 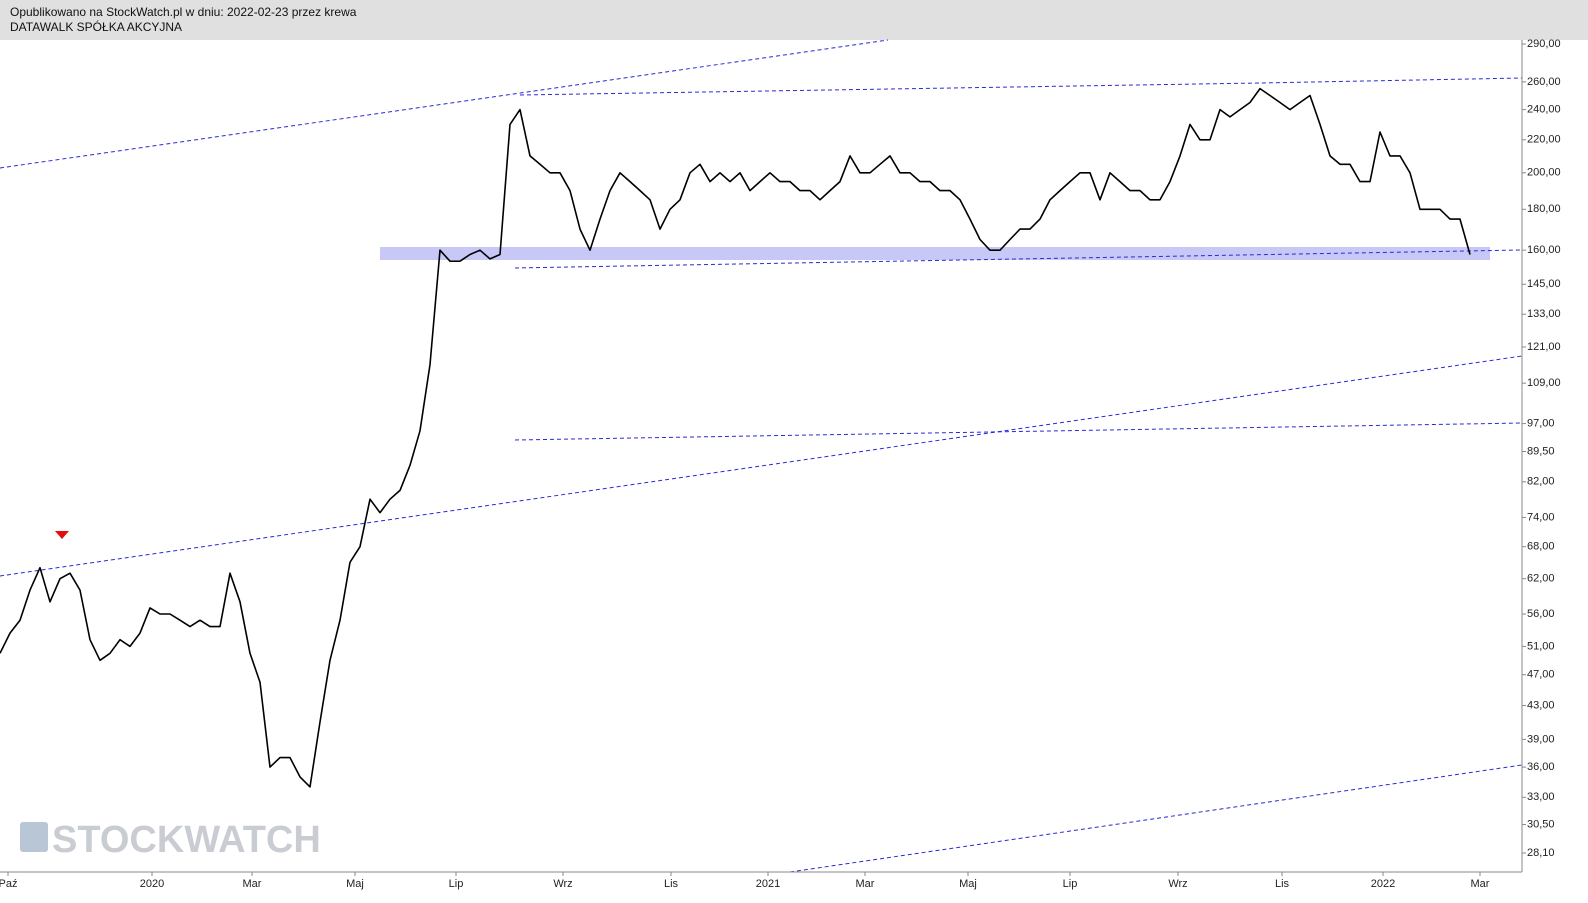 I want to click on y-tick-label: 260,00, so click(x=1544, y=82).